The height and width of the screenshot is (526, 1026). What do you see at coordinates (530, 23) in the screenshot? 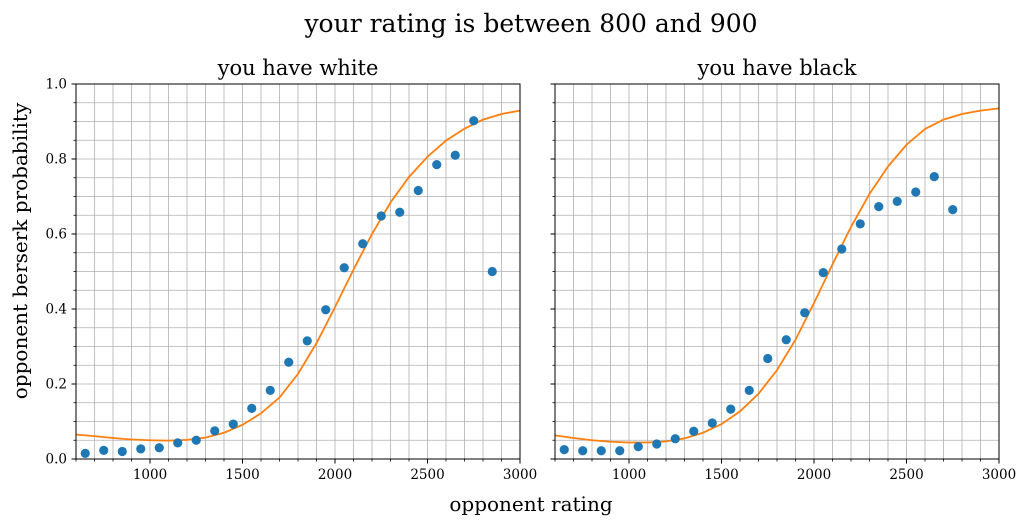
I see `figure-title: your rating is between 800 and 900` at bounding box center [530, 23].